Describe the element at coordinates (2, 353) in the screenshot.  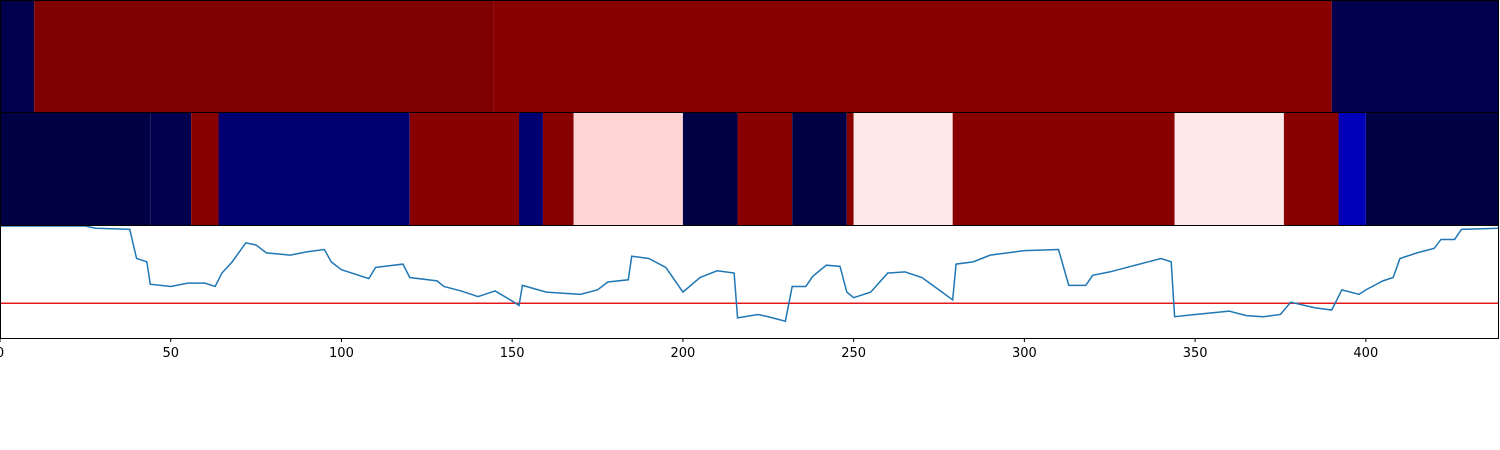
I see `x-tick-label: 0` at that location.